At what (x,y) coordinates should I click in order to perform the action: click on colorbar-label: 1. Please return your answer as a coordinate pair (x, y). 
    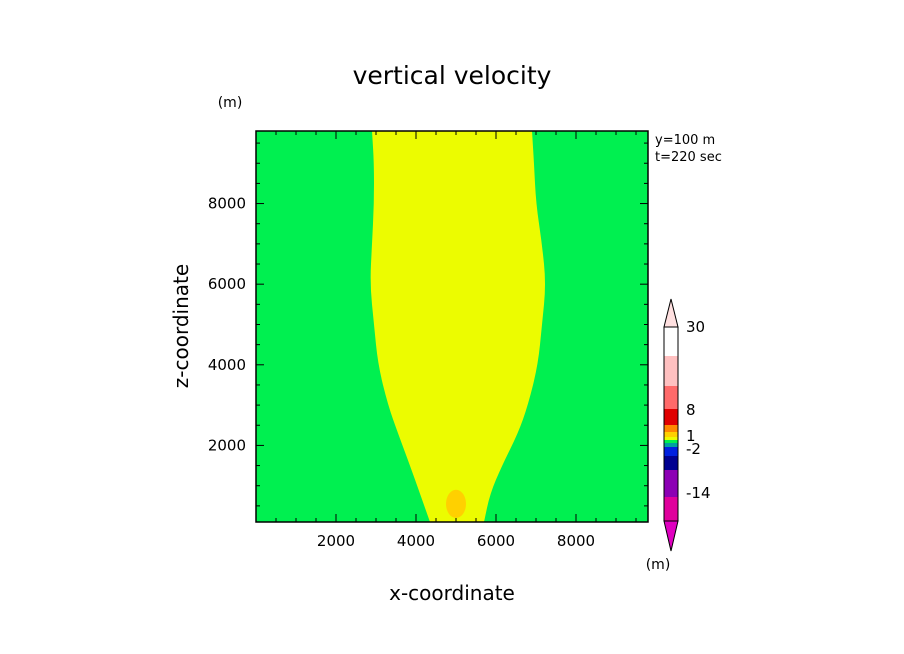
    Looking at the image, I should click on (691, 436).